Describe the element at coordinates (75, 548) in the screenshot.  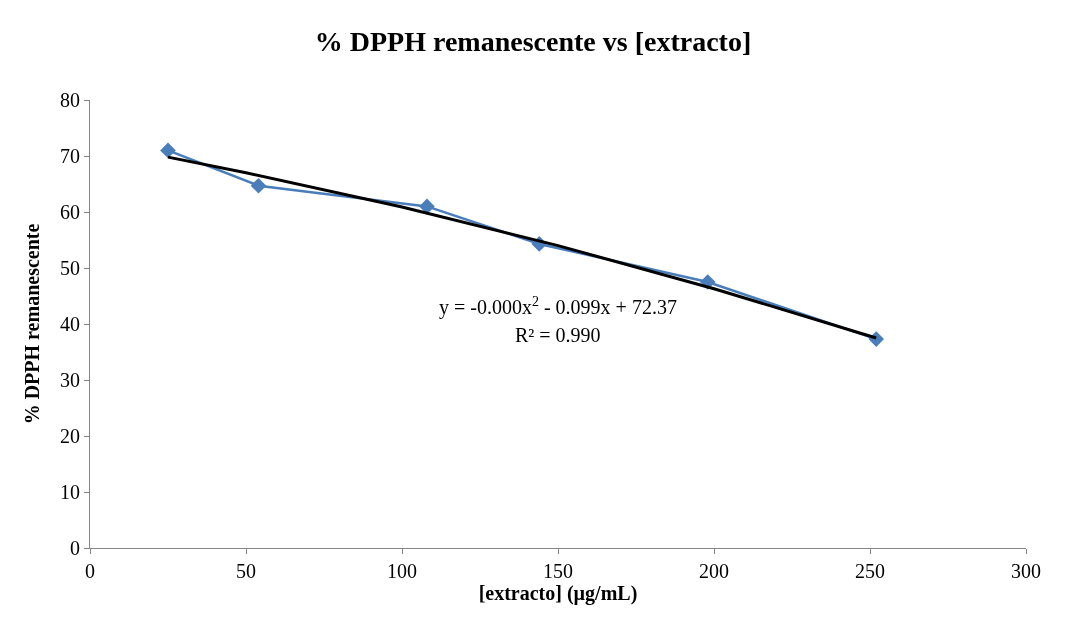
I see `y-tick-label: 0` at that location.